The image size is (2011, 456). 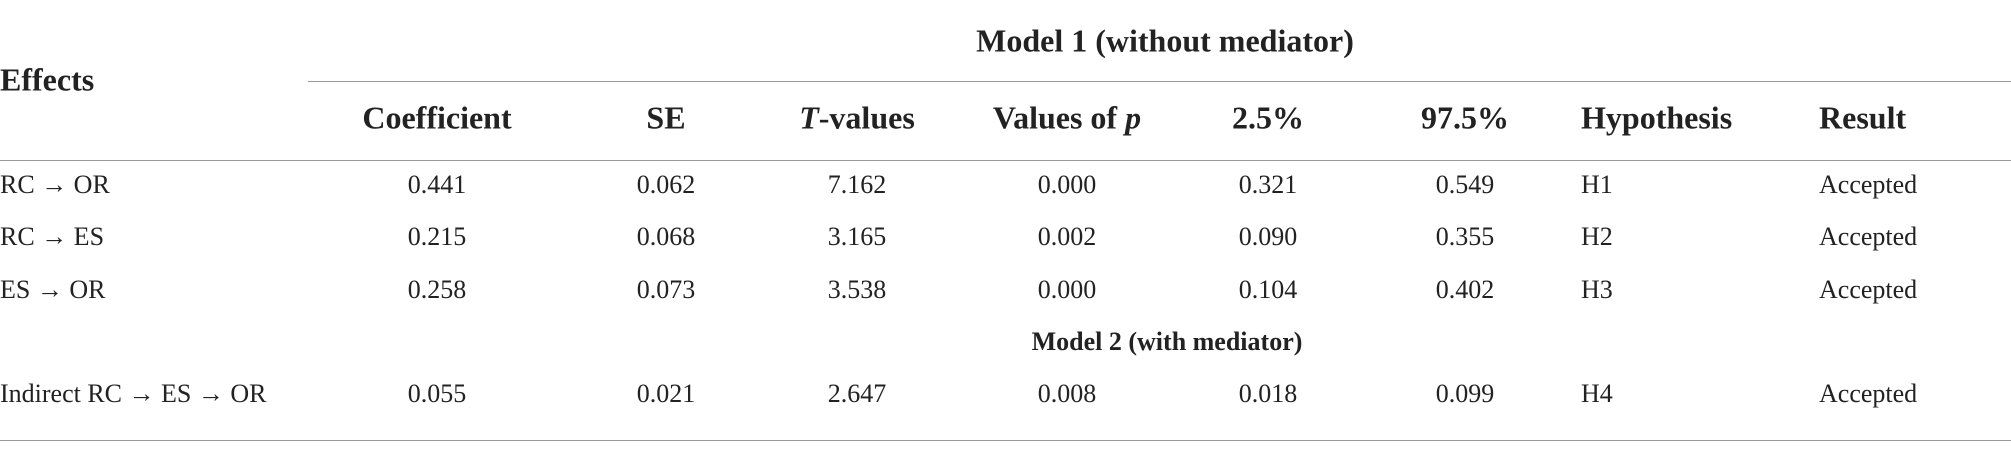 I want to click on cell: 0.215, so click(x=437, y=236).